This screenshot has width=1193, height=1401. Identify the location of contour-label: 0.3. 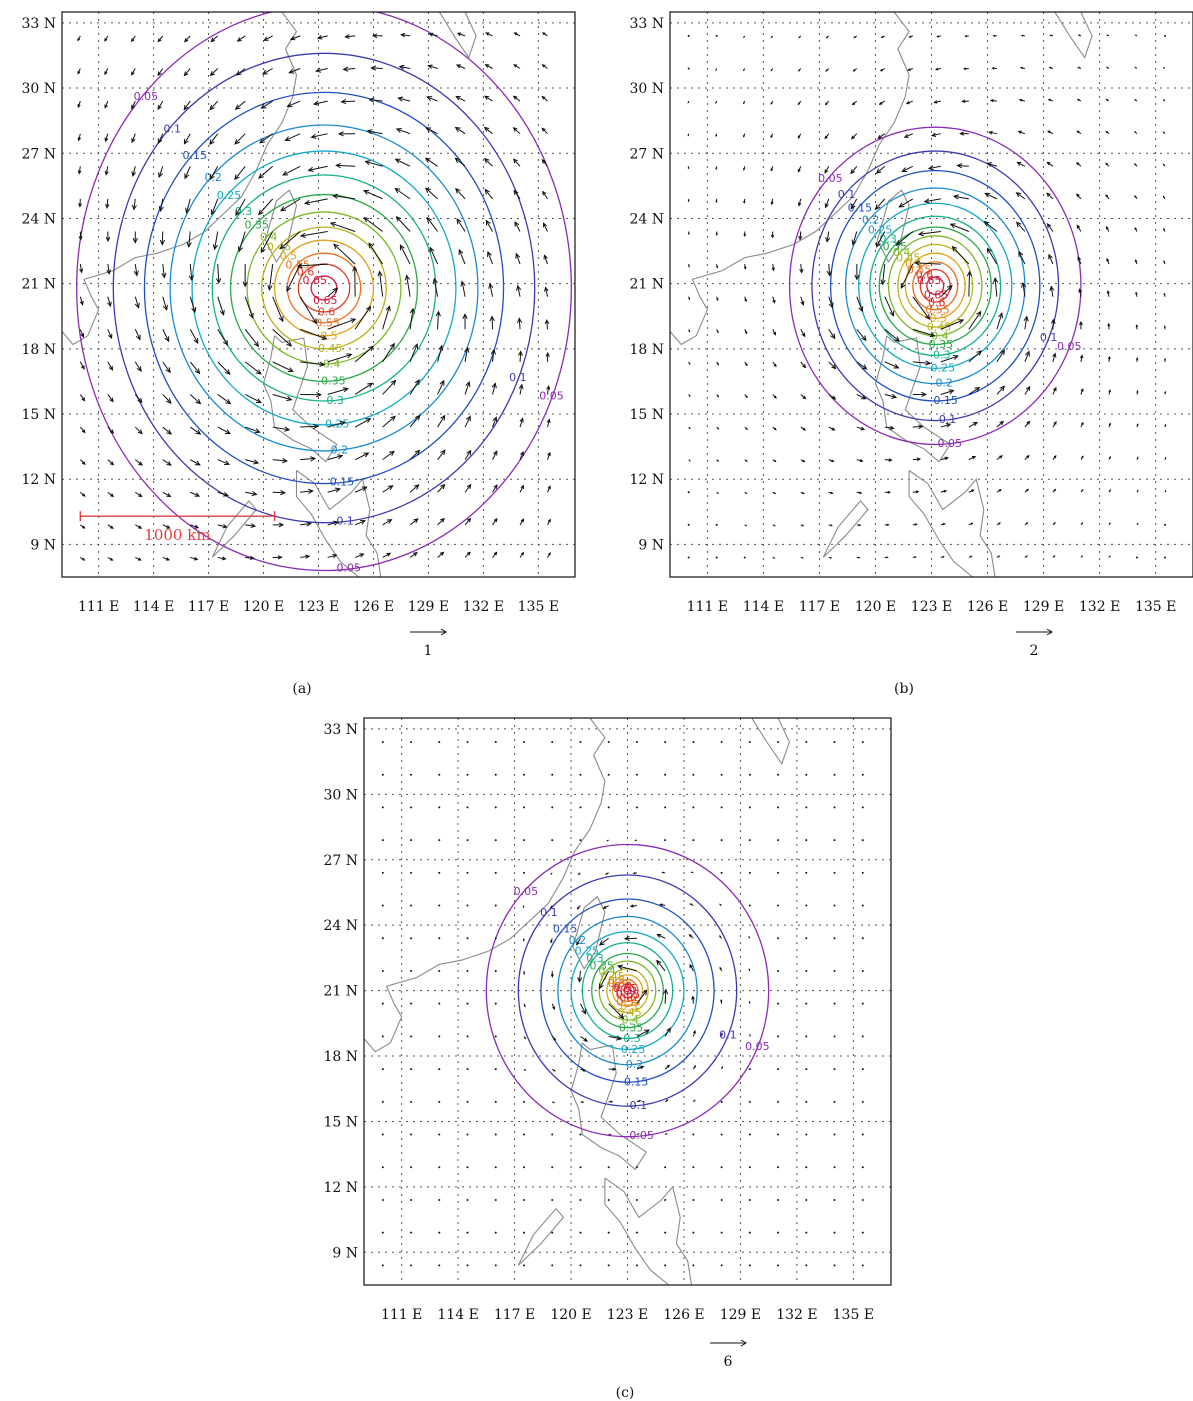
(632, 1038).